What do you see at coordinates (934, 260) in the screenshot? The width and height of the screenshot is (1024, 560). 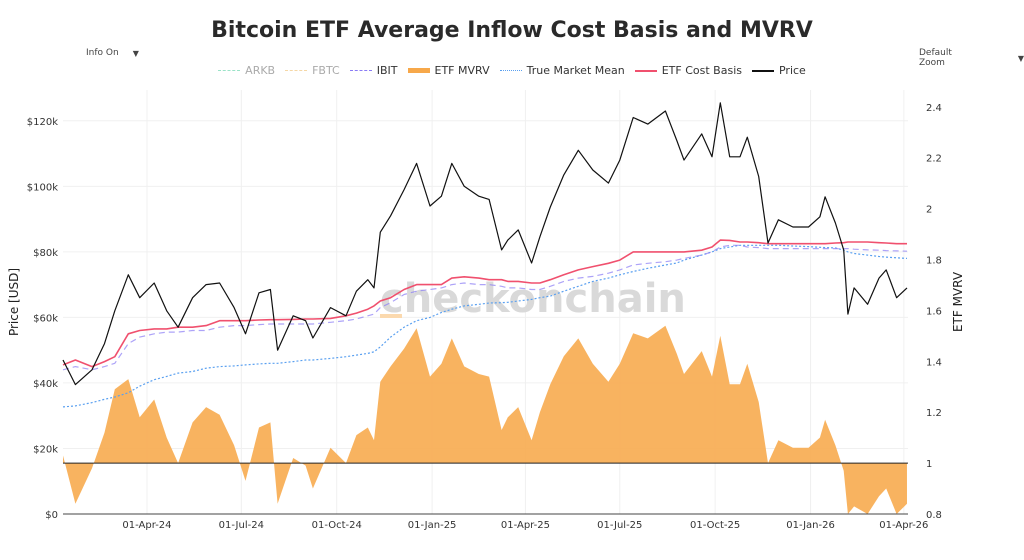 I see `y2-tick-label: 1.8` at bounding box center [934, 260].